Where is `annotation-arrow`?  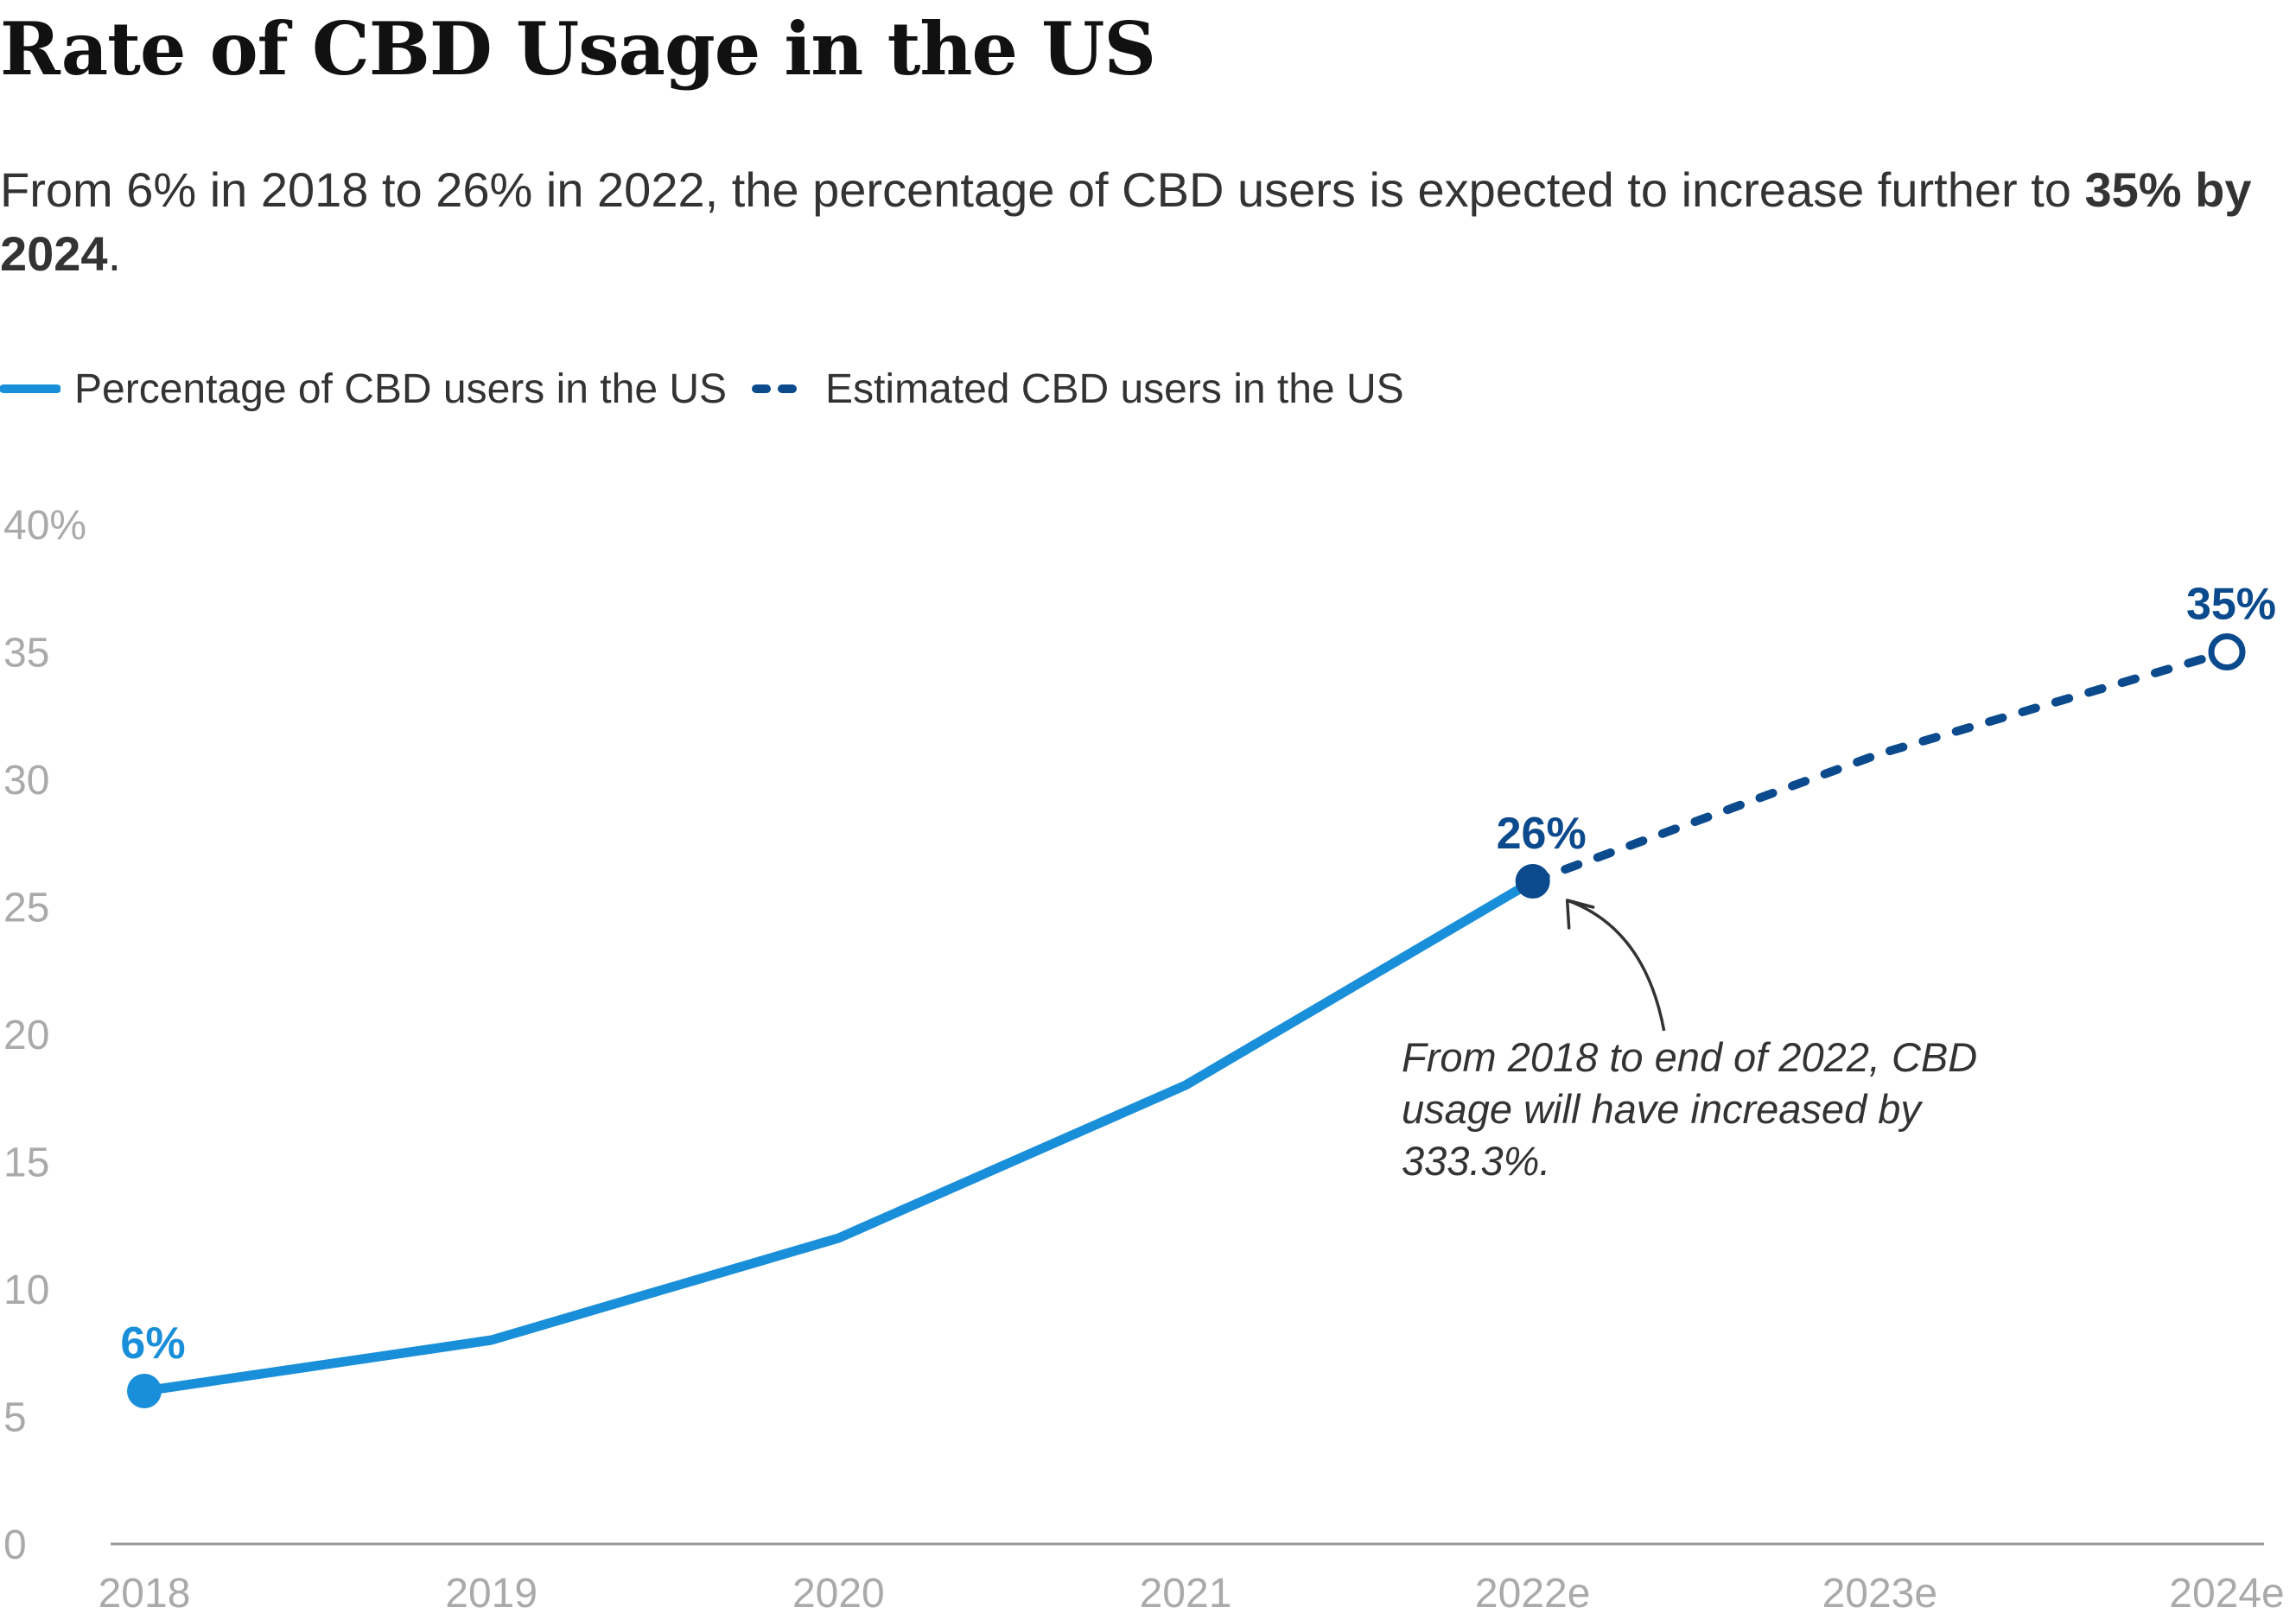
annotation-arrow is located at coordinates (1616, 966).